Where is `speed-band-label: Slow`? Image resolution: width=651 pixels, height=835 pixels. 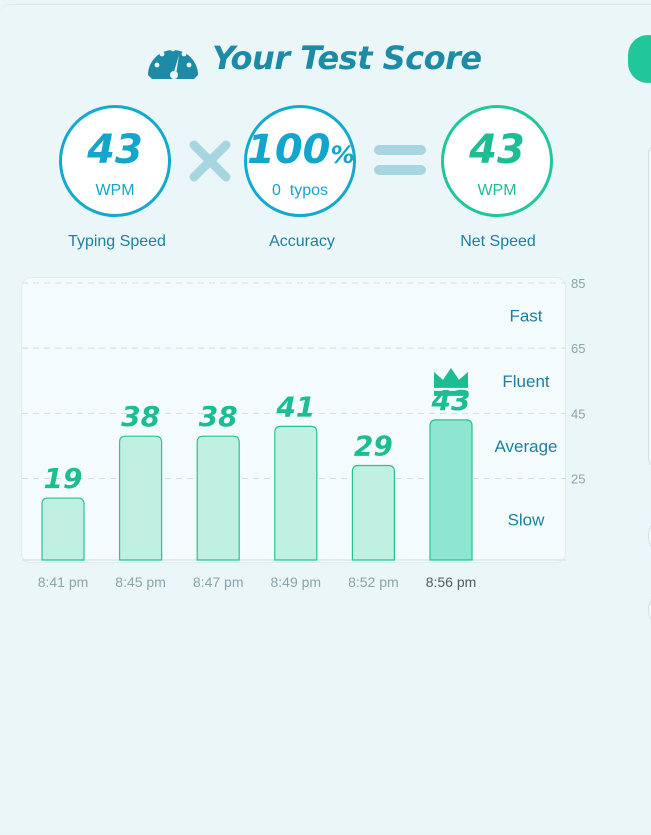
speed-band-label: Slow is located at coordinates (527, 519).